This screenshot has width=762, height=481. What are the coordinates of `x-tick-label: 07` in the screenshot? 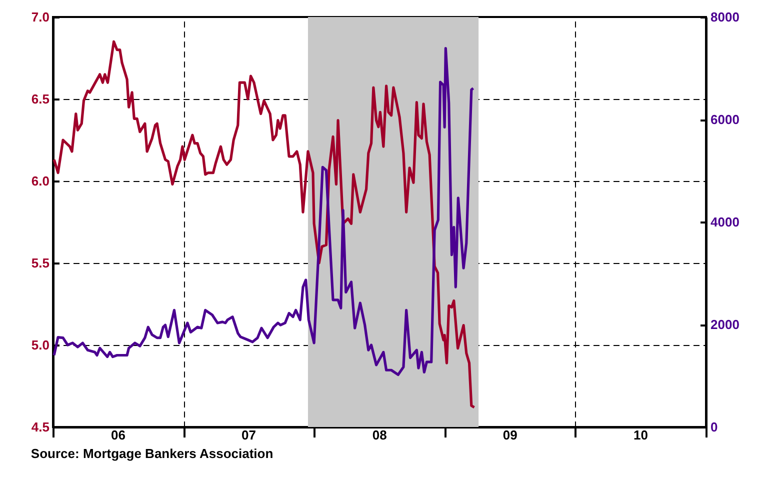 It's located at (249, 435).